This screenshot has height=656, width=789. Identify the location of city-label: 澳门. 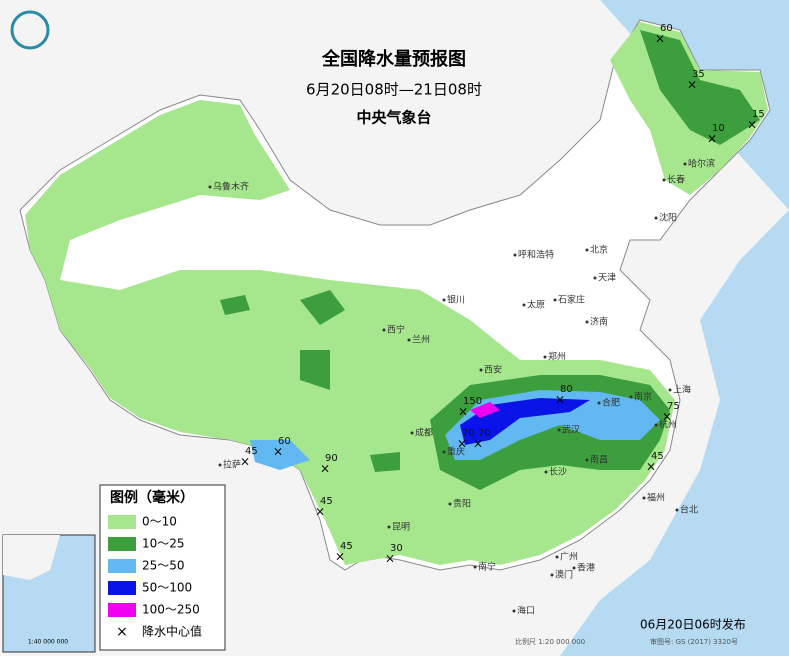
(564, 575).